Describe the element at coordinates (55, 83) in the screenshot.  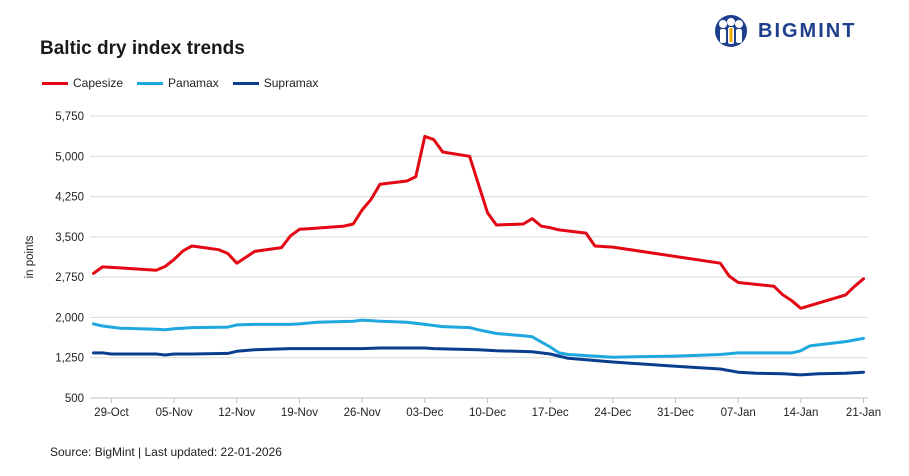
I see `legend-swatch-capesize` at that location.